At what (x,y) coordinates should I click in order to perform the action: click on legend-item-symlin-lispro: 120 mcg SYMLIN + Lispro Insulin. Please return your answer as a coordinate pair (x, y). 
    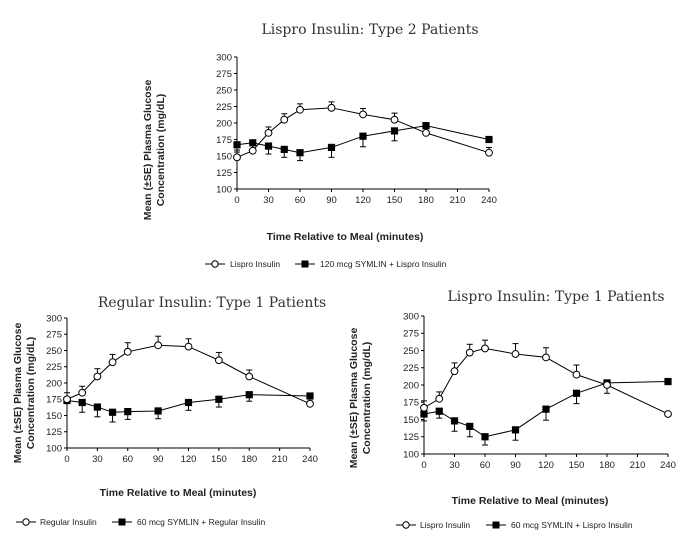
    Looking at the image, I should click on (371, 264).